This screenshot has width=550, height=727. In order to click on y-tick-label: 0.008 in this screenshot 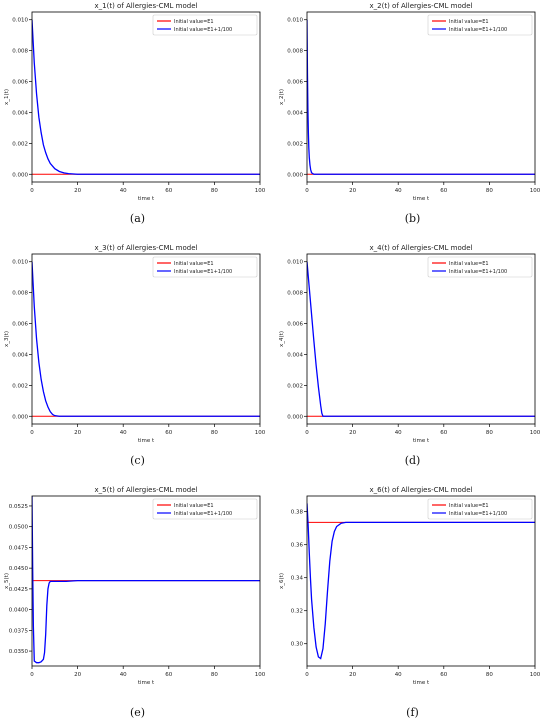, I will do `click(295, 52)`.